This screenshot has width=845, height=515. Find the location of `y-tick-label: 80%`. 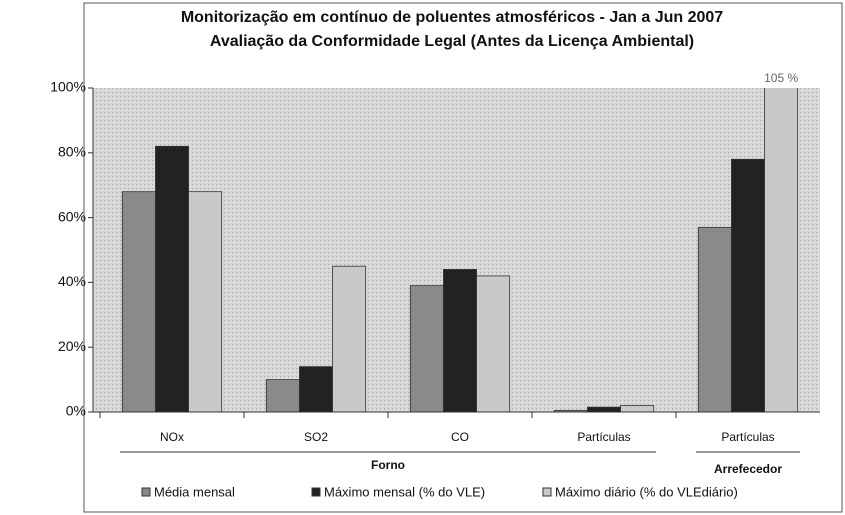

y-tick-label: 80% is located at coordinates (72, 152).